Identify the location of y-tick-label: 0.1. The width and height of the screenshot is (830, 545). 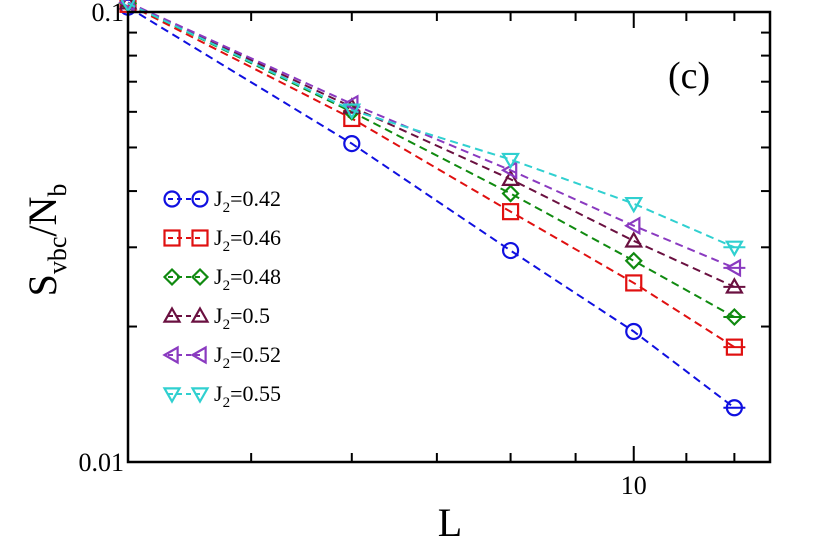
(108, 13).